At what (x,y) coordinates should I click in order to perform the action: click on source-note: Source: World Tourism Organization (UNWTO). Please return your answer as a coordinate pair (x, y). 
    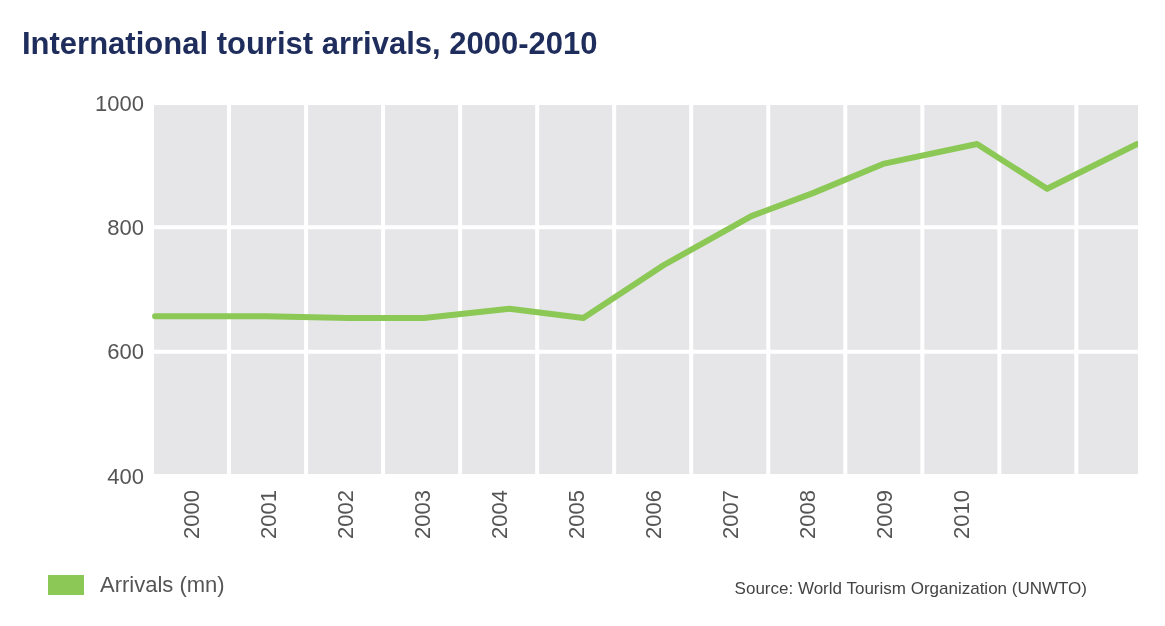
    Looking at the image, I should click on (910, 589).